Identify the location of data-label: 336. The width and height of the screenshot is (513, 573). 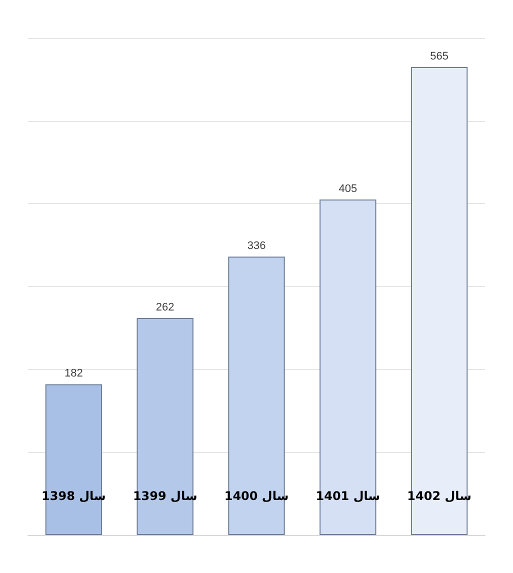
(256, 246).